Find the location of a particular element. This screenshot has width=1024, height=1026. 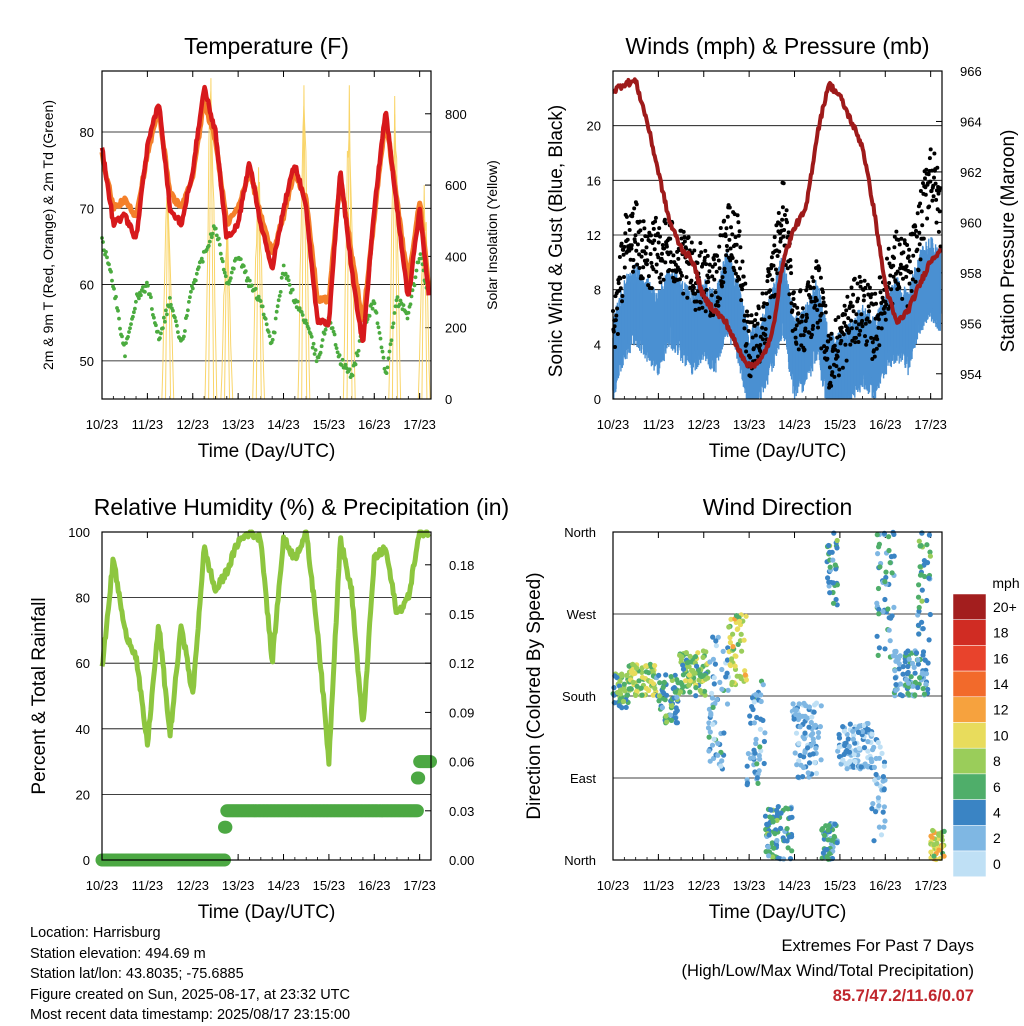

y-tick-label: 12 is located at coordinates (594, 235).